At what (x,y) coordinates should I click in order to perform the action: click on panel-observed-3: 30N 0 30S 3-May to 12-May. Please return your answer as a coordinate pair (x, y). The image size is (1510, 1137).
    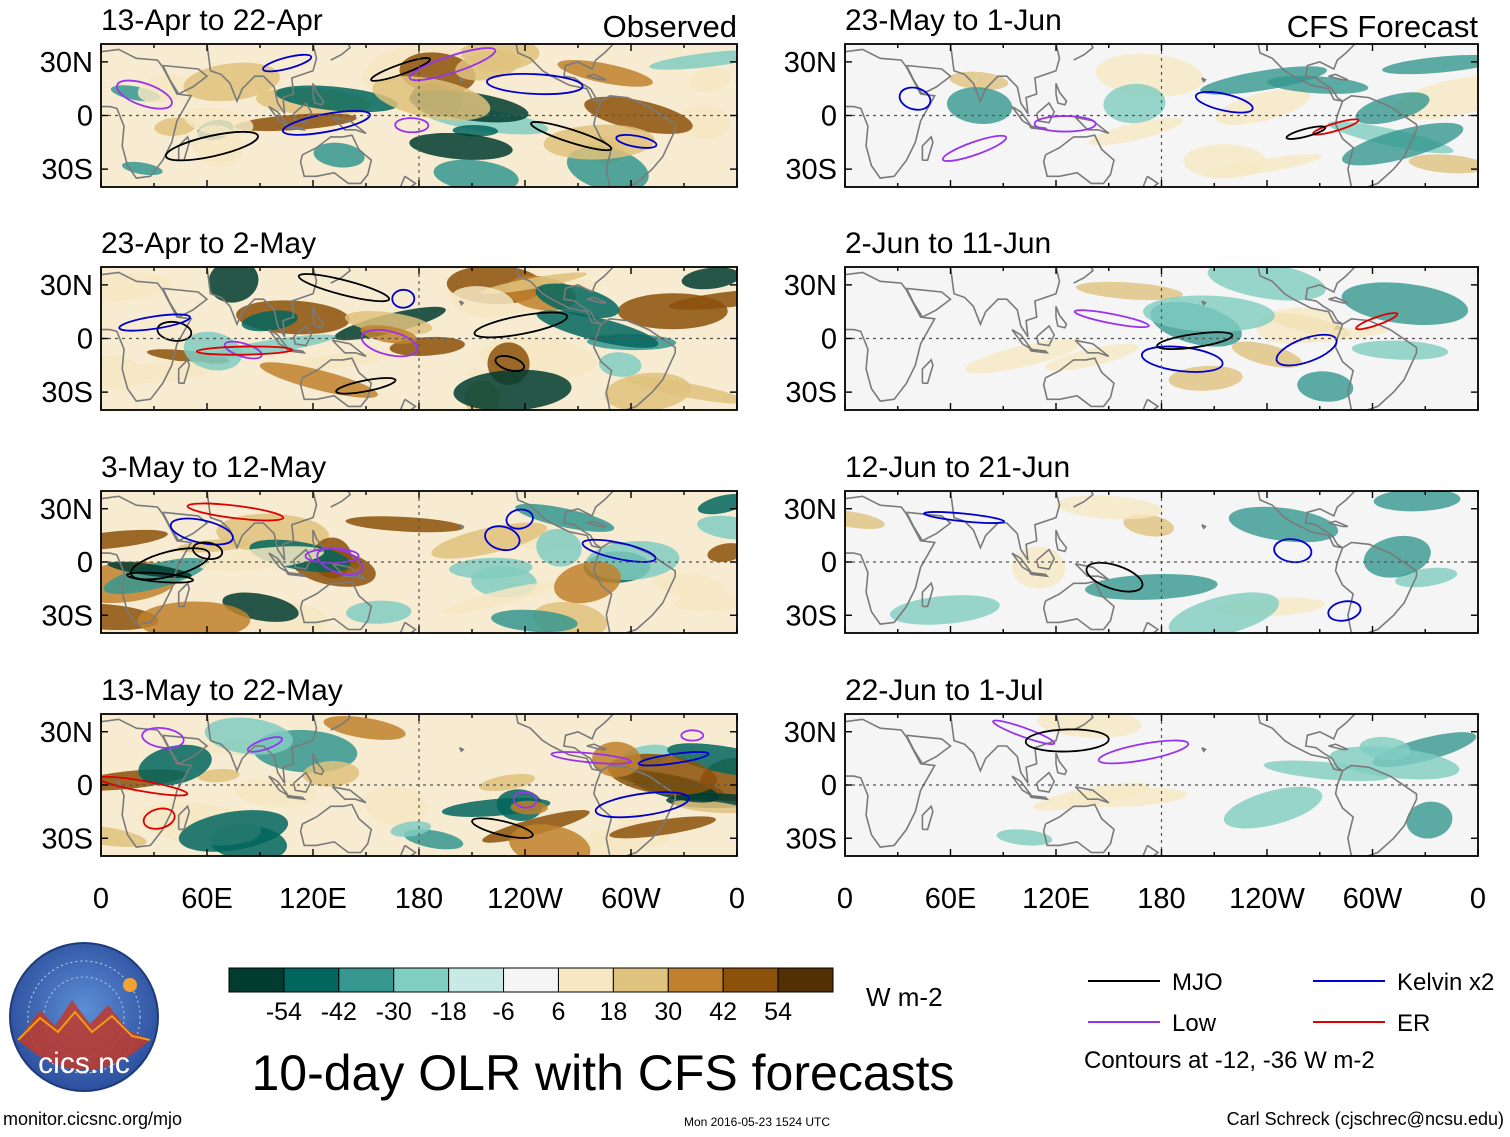
    Looking at the image, I should click on (389, 542).